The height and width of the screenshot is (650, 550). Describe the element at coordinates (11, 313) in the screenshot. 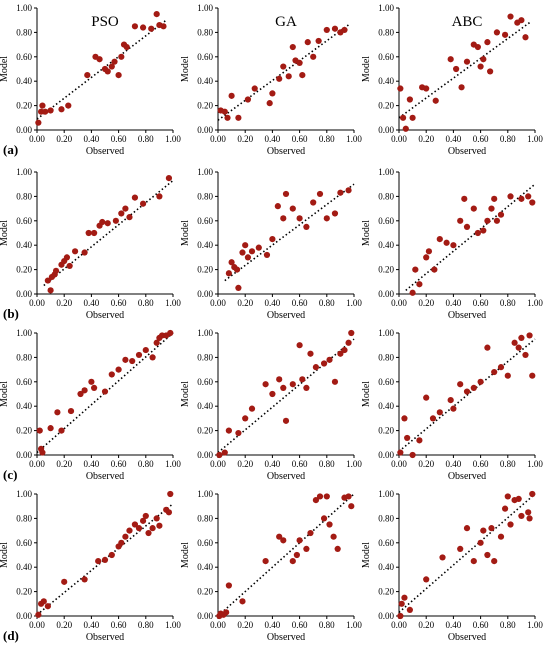

I see `row-label: (b)` at that location.